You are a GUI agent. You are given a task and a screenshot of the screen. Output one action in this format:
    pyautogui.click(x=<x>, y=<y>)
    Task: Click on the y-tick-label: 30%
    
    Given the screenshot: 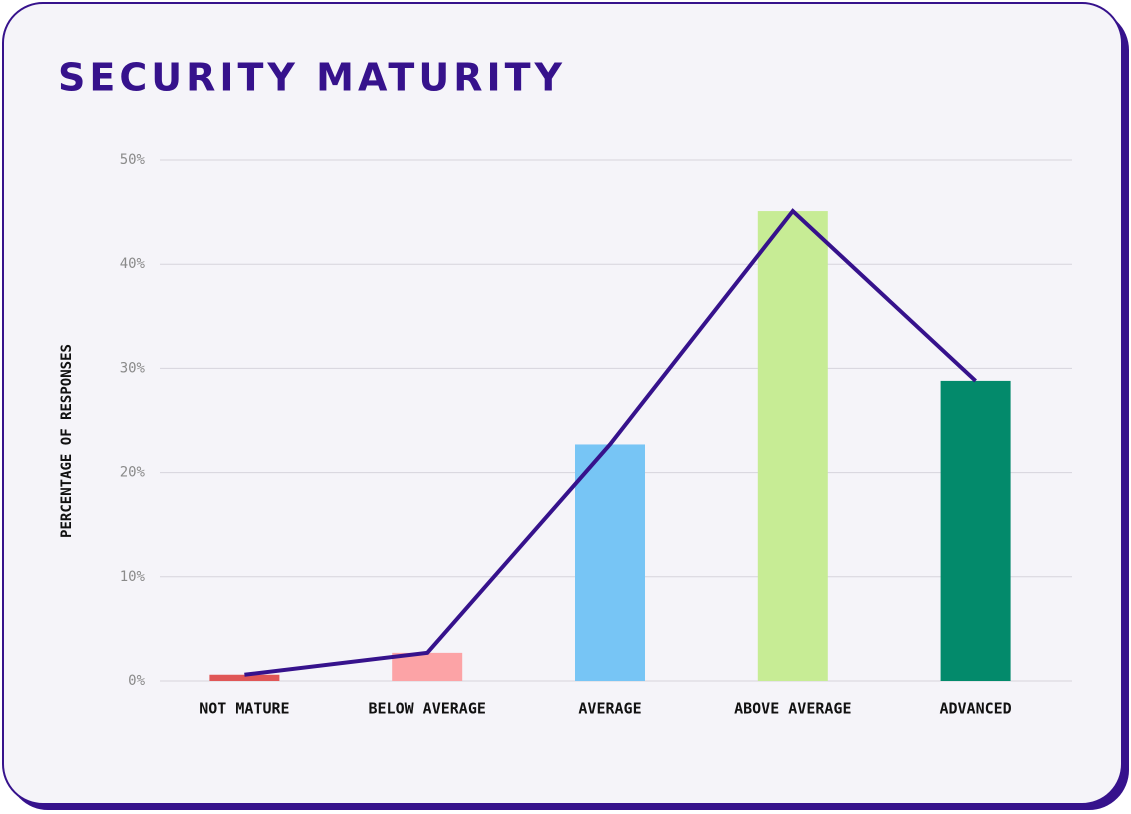 What is the action you would take?
    pyautogui.click(x=133, y=368)
    